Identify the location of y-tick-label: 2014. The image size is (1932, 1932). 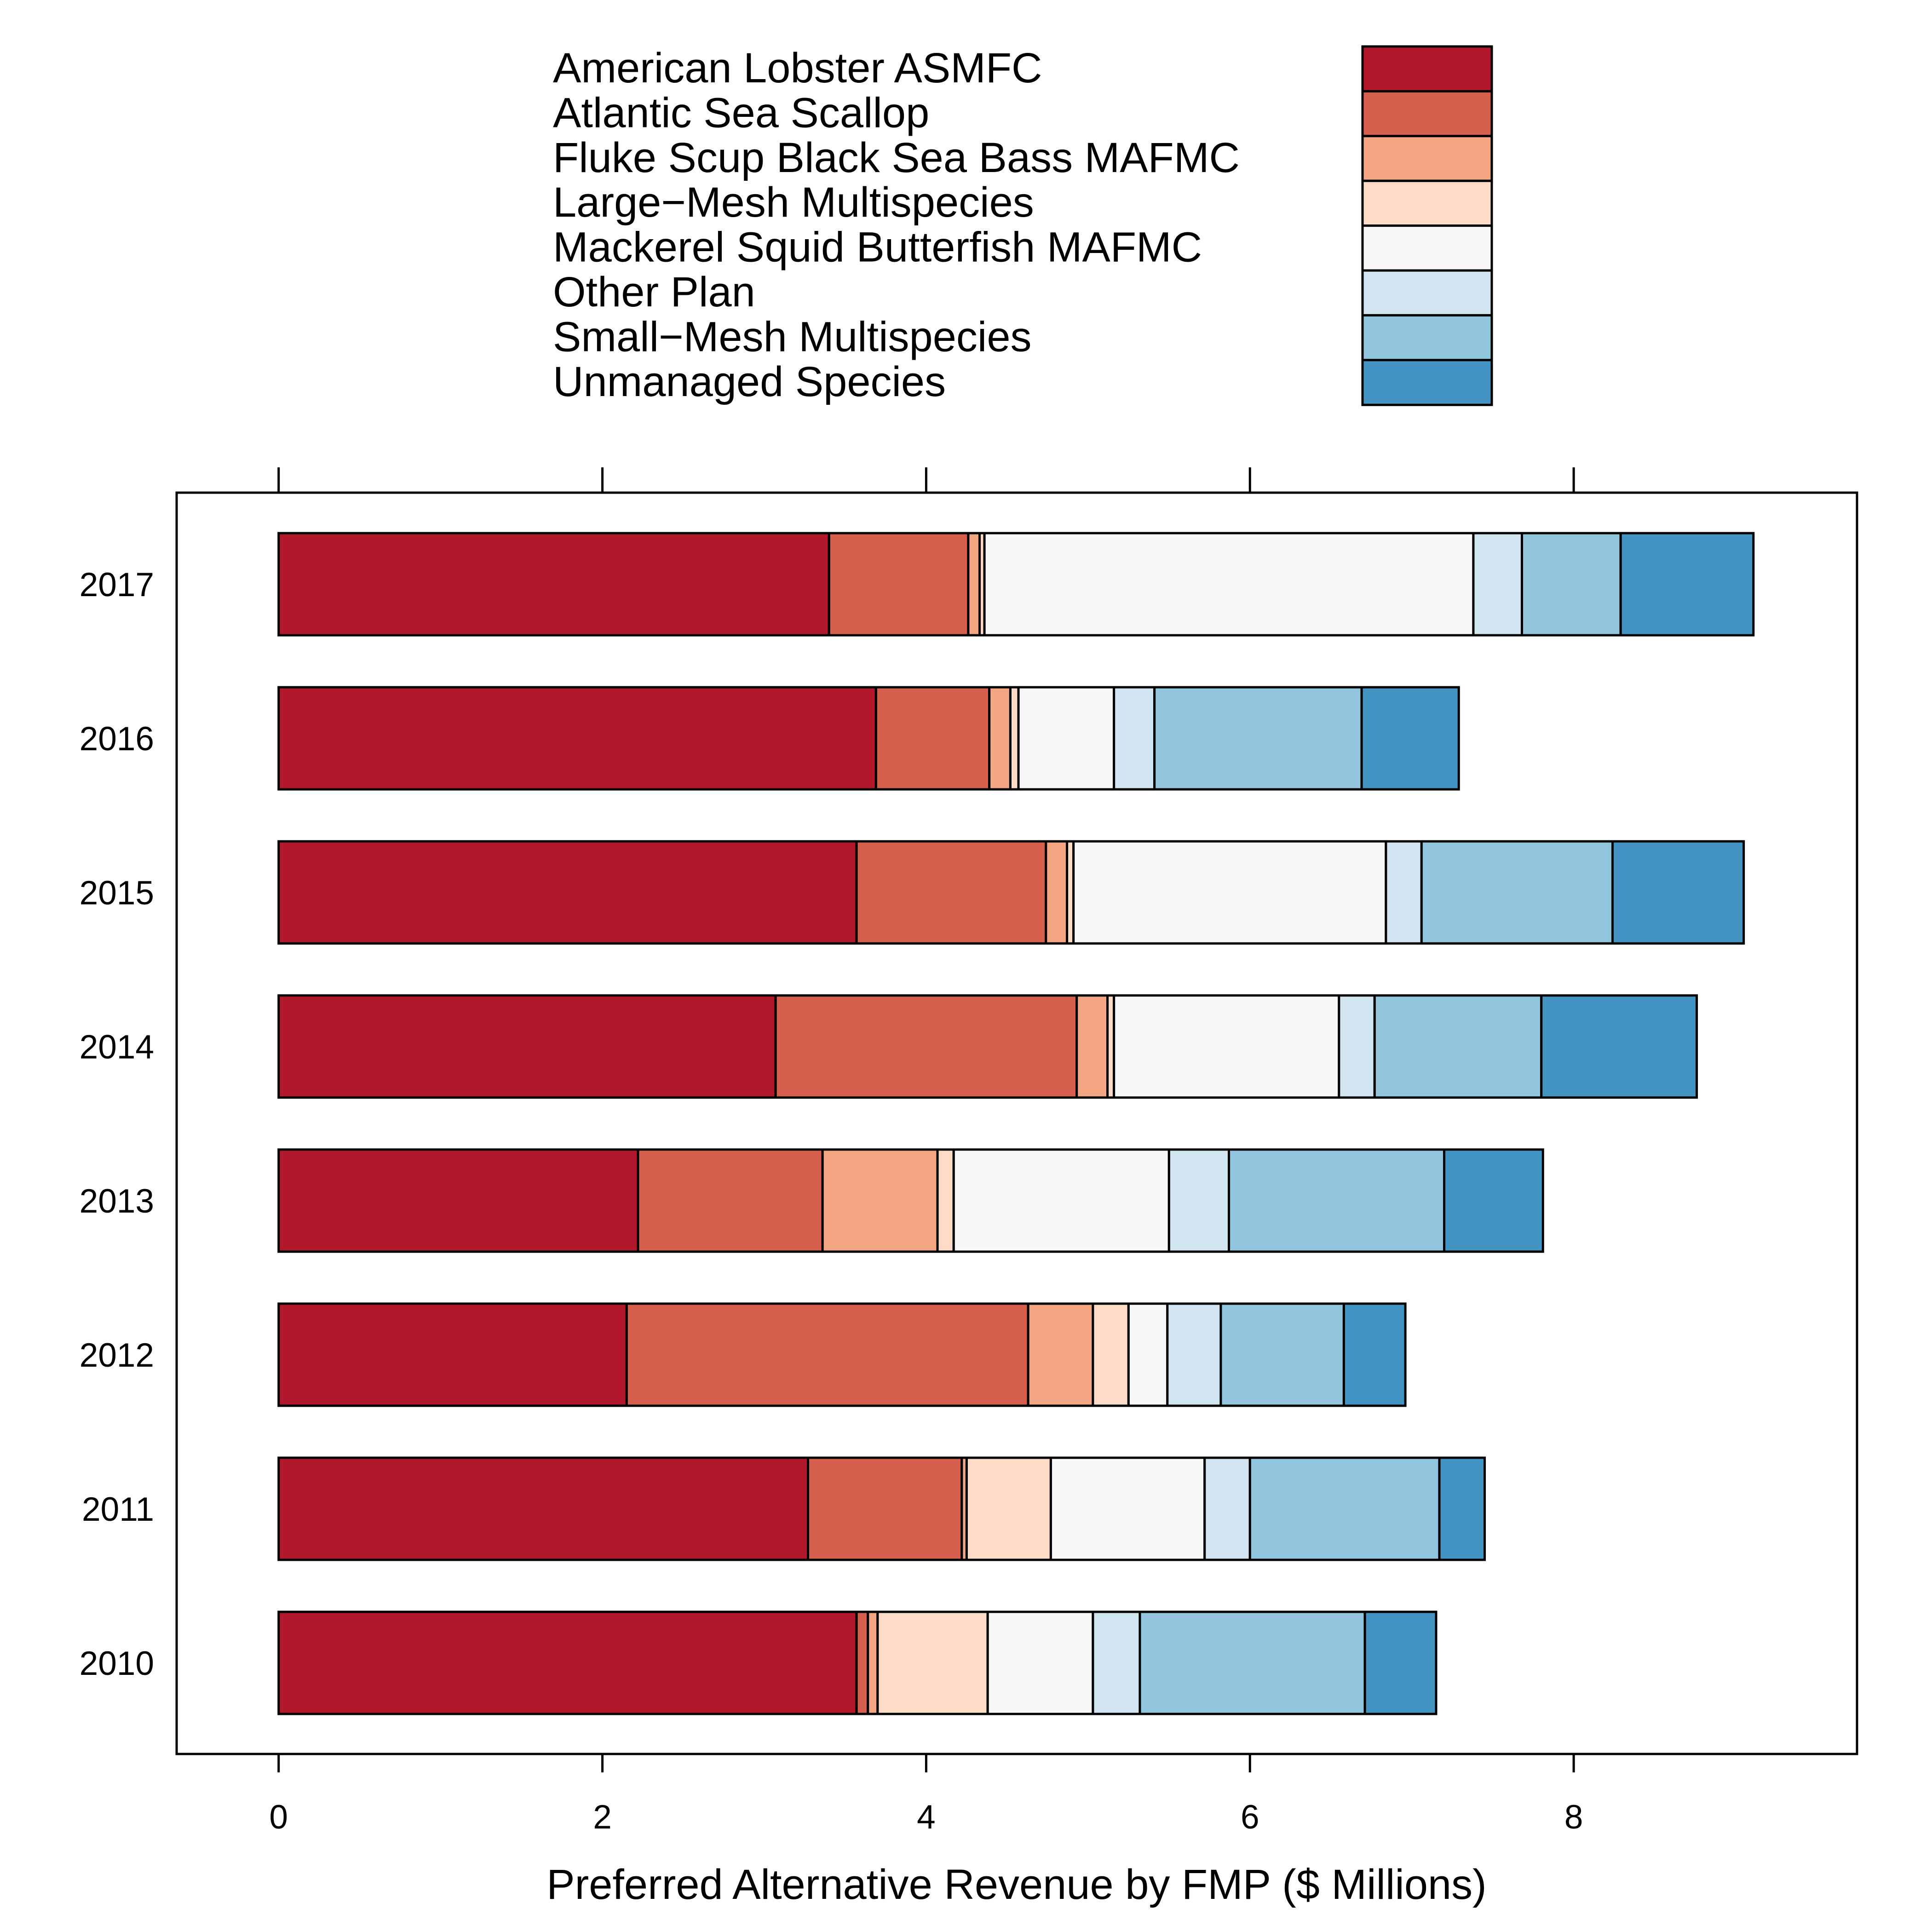
(117, 1047).